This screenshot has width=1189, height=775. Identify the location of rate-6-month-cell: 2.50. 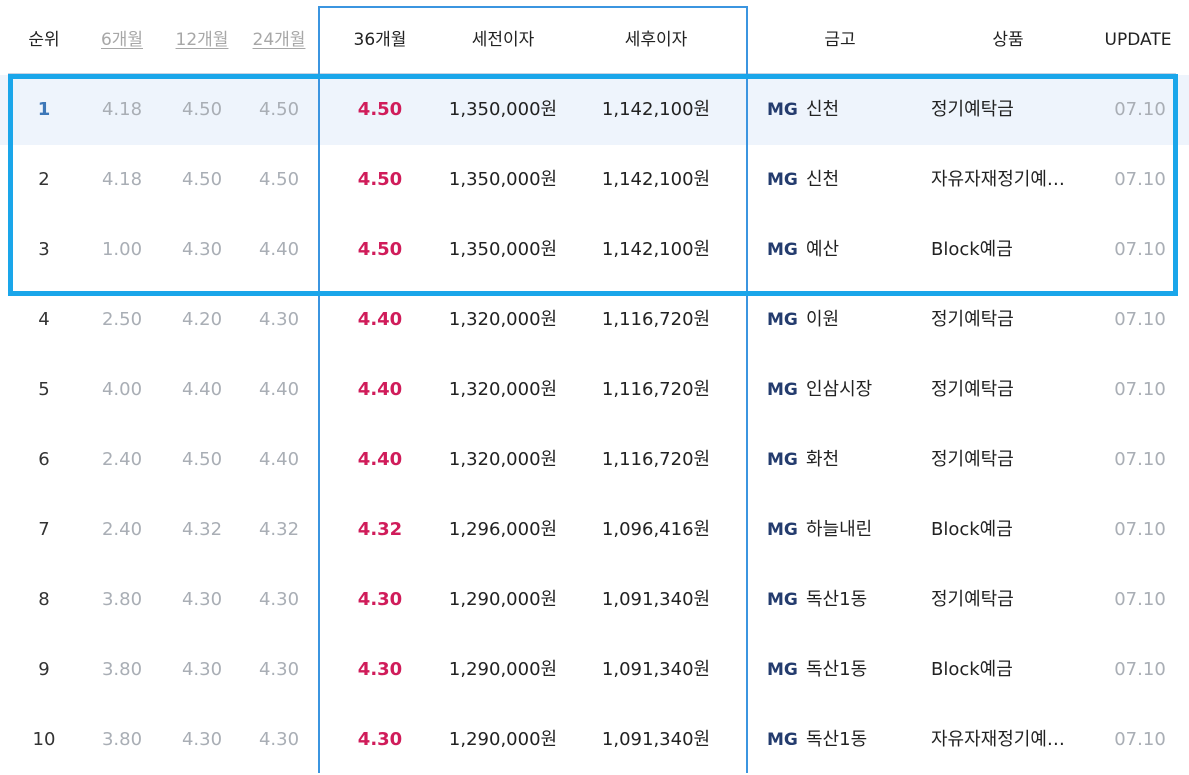
(122, 319).